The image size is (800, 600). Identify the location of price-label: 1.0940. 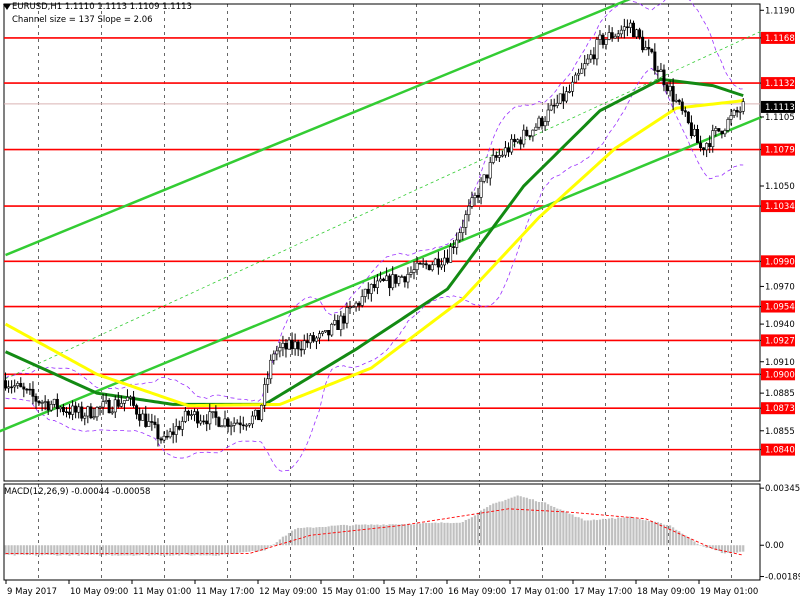
(780, 325).